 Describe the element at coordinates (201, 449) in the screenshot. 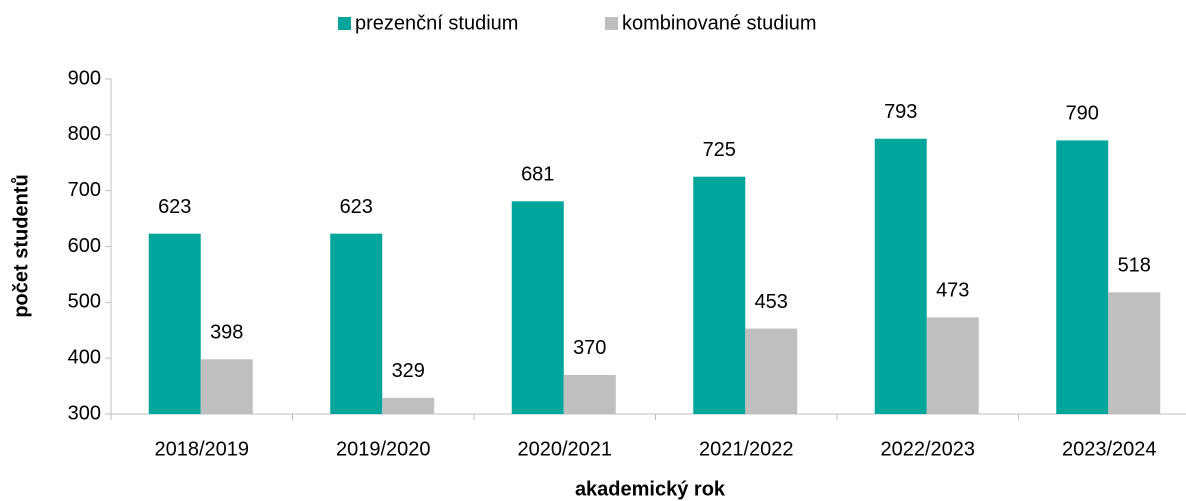

I see `x-tick-label: 2018/2019` at that location.